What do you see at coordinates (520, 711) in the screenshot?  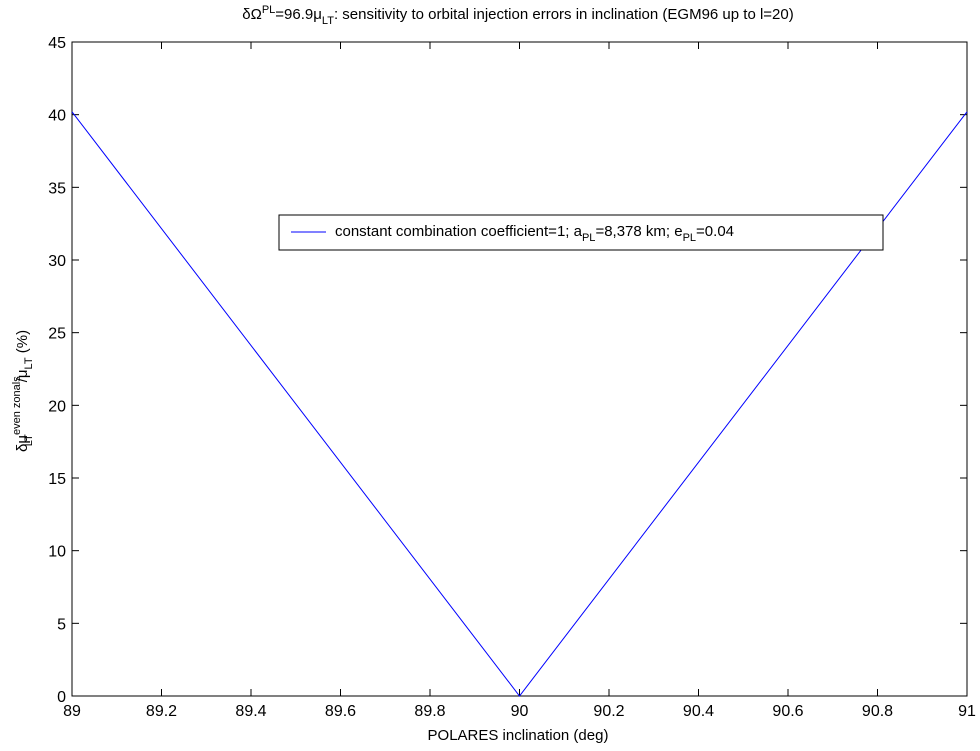 I see `x-tick-label: 90` at bounding box center [520, 711].